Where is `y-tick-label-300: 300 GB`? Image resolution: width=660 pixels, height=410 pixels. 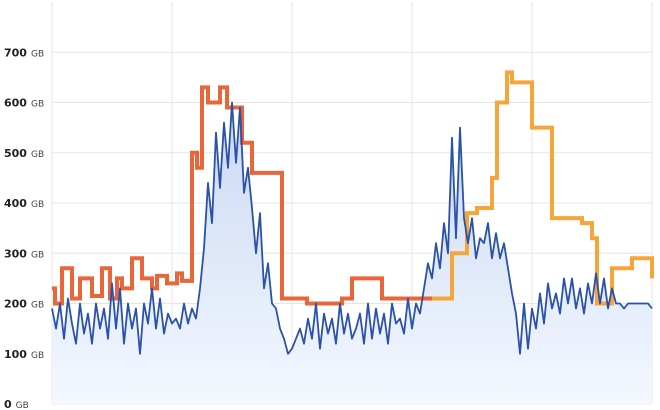
y-tick-label-300: 300 GB is located at coordinates (24, 253).